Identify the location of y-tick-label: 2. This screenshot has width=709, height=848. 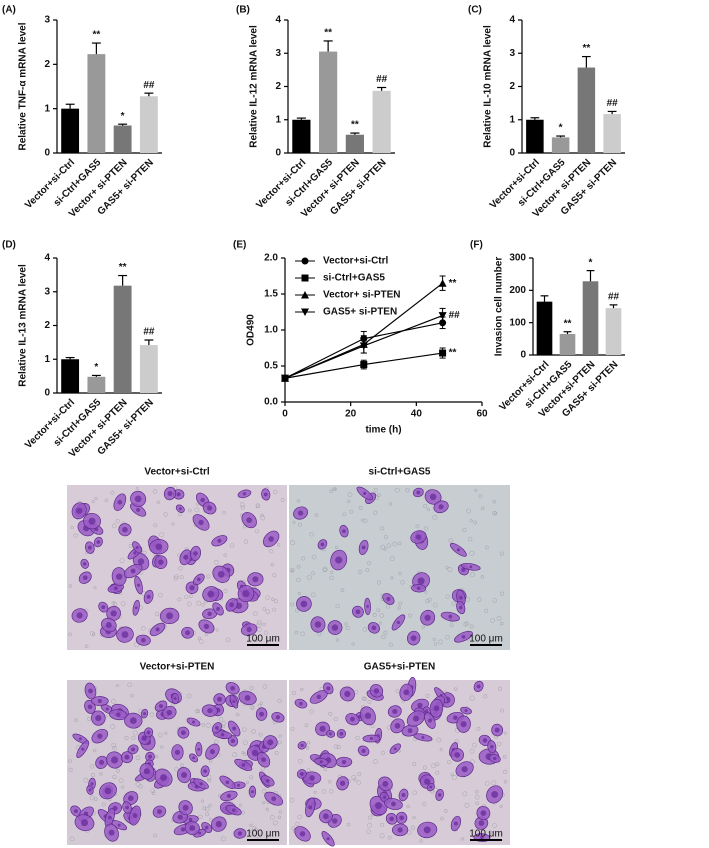
(47, 325).